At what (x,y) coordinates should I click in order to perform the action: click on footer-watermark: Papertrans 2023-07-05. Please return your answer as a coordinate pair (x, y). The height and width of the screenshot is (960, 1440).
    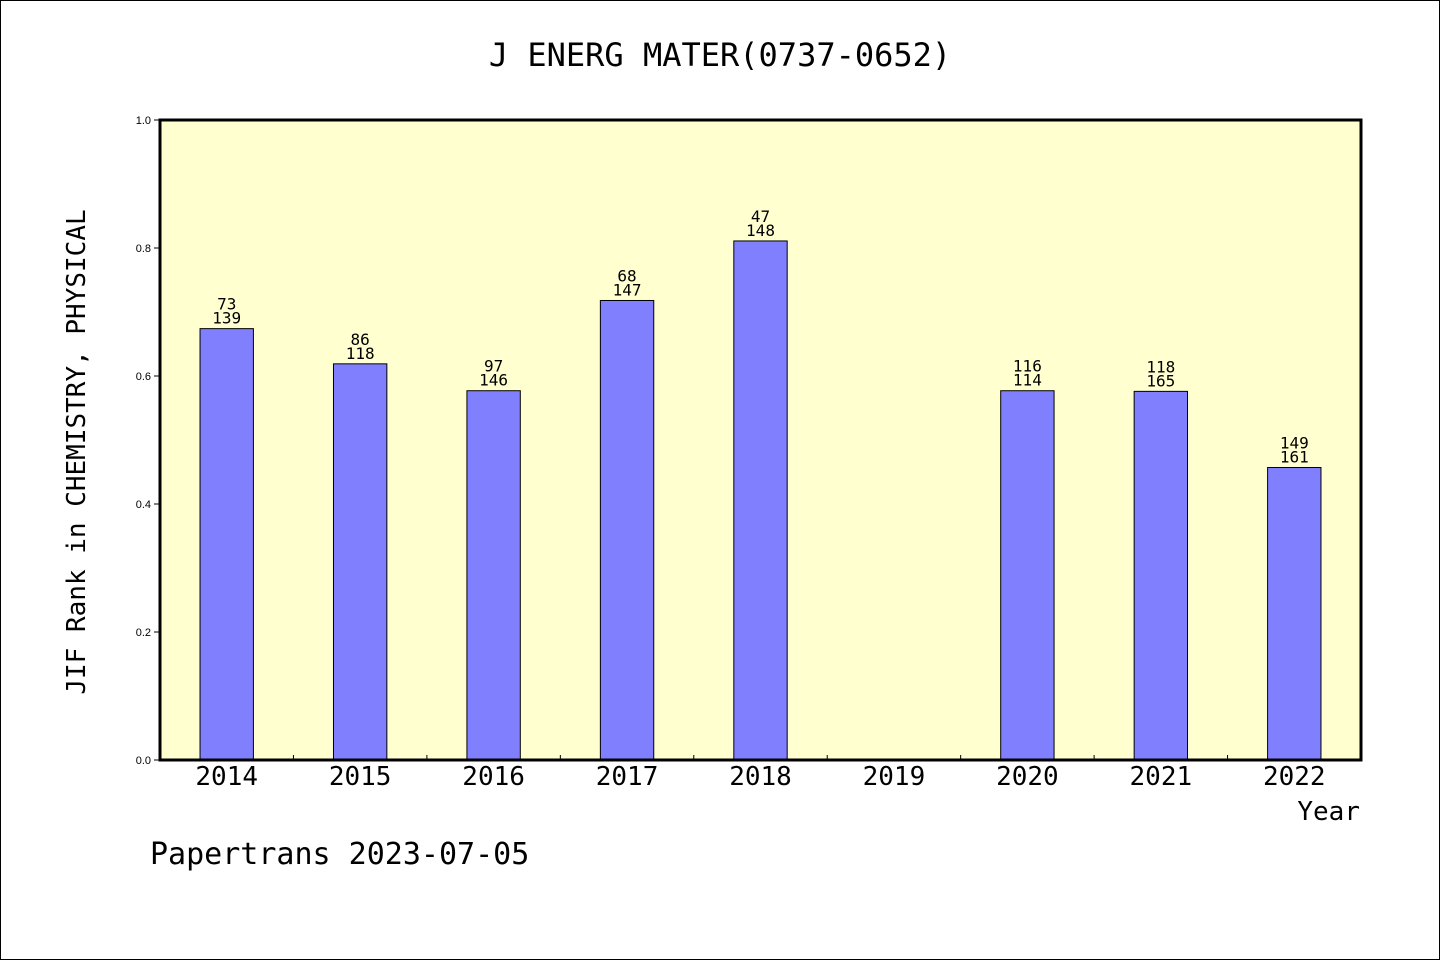
    Looking at the image, I should click on (339, 854).